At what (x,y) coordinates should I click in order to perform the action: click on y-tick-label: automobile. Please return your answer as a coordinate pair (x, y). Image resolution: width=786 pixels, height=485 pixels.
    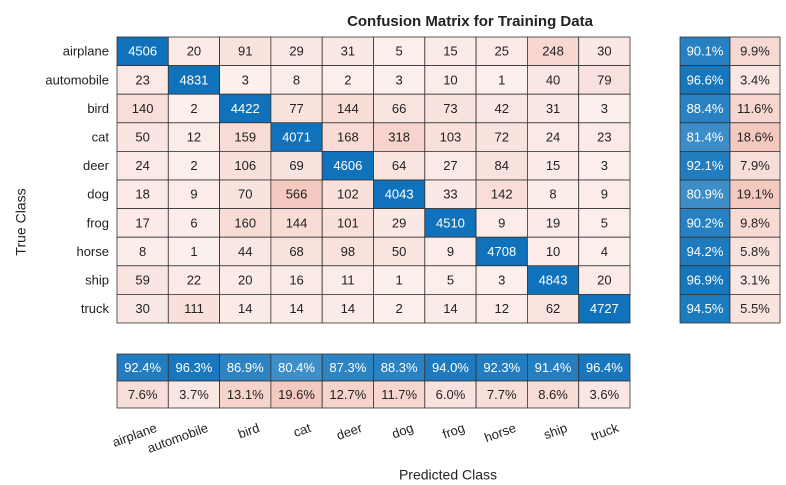
    Looking at the image, I should click on (77, 79).